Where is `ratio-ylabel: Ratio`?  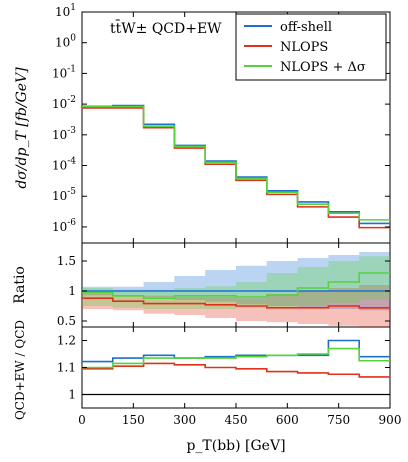 ratio-ylabel: Ratio is located at coordinates (20, 285).